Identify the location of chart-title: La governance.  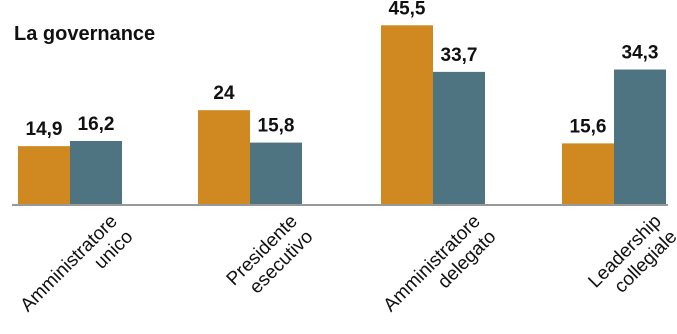
(84, 34).